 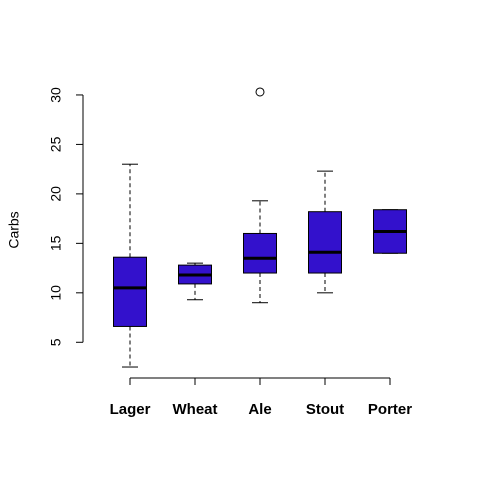 What do you see at coordinates (195, 409) in the screenshot?
I see `x-tick-label: Wheat` at bounding box center [195, 409].